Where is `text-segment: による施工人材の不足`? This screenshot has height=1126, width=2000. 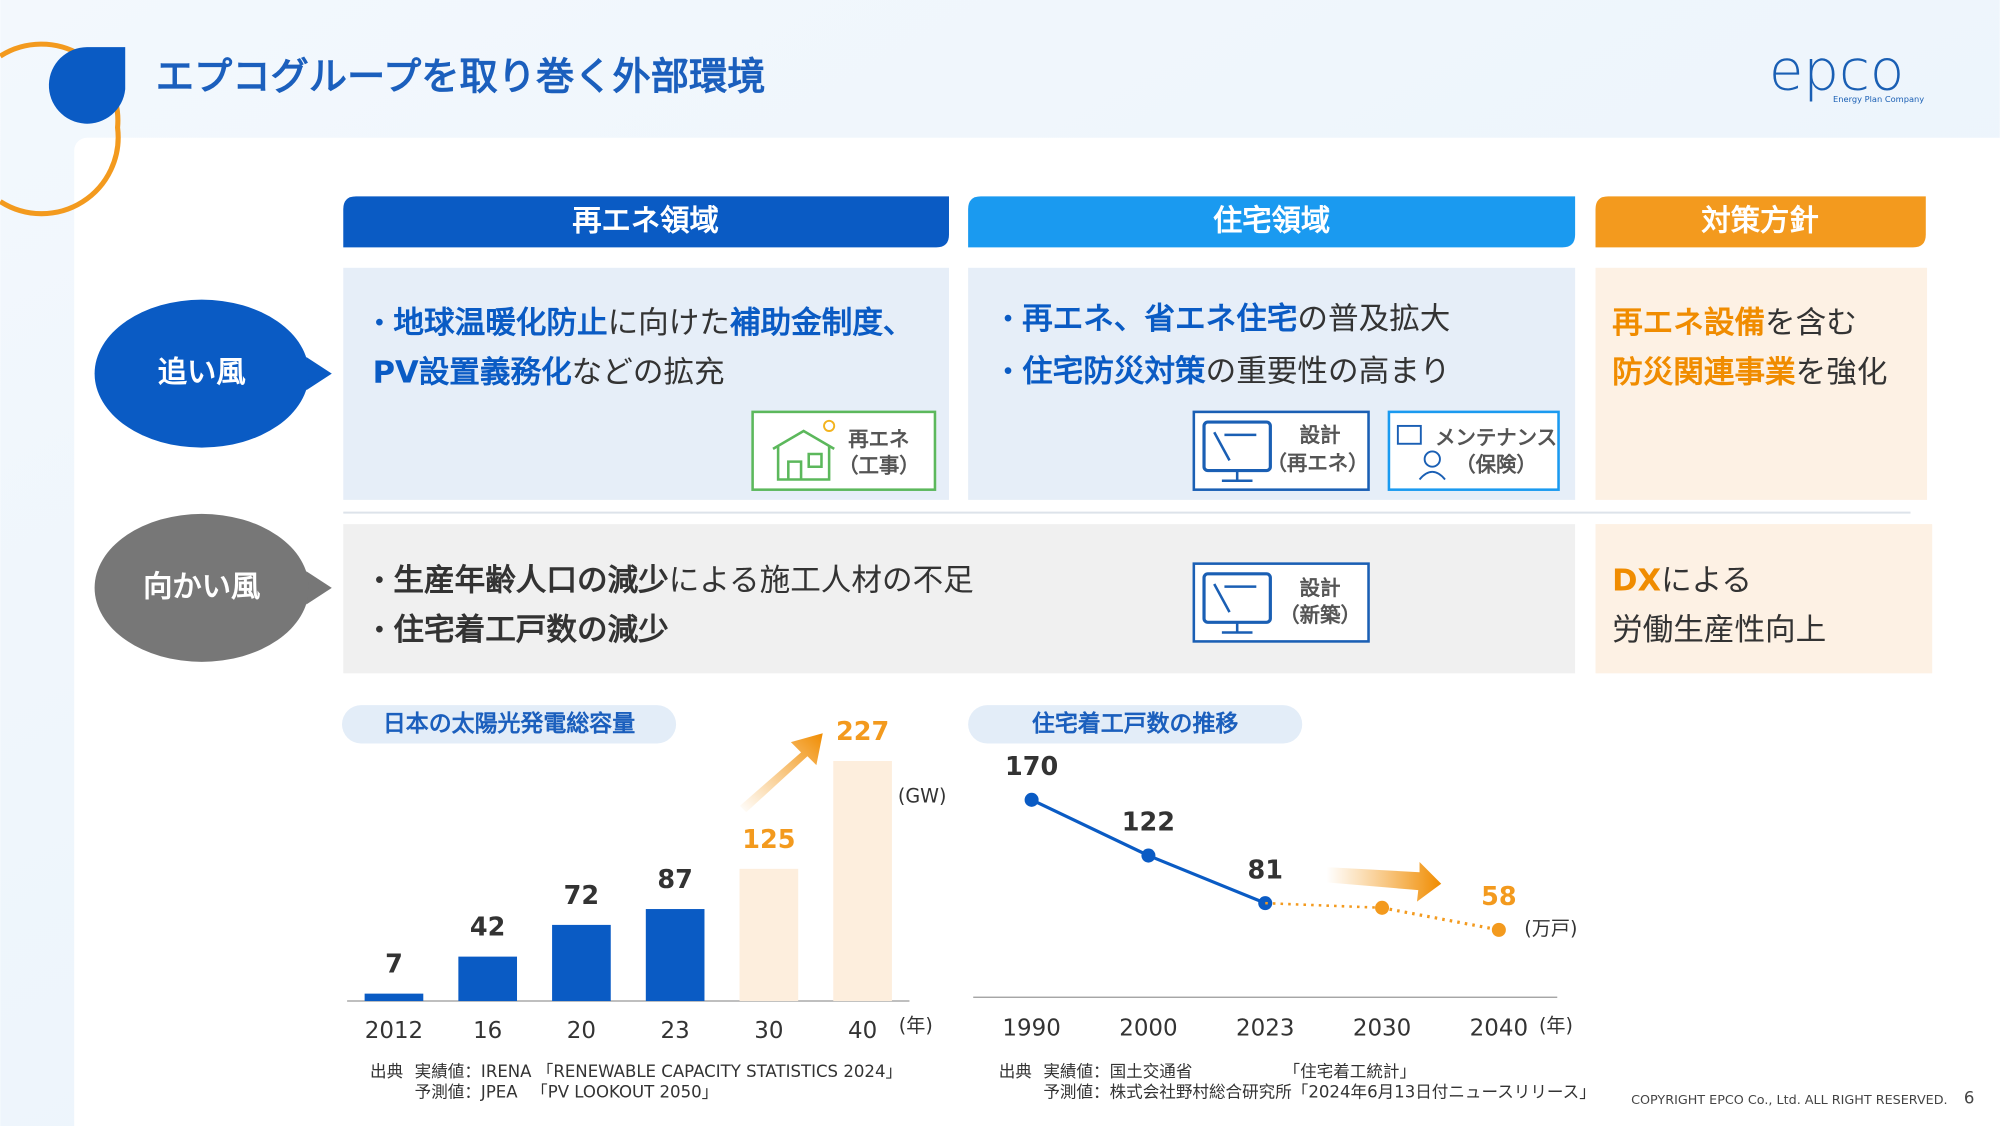
text-segment: による施工人材の不足 is located at coordinates (821, 580).